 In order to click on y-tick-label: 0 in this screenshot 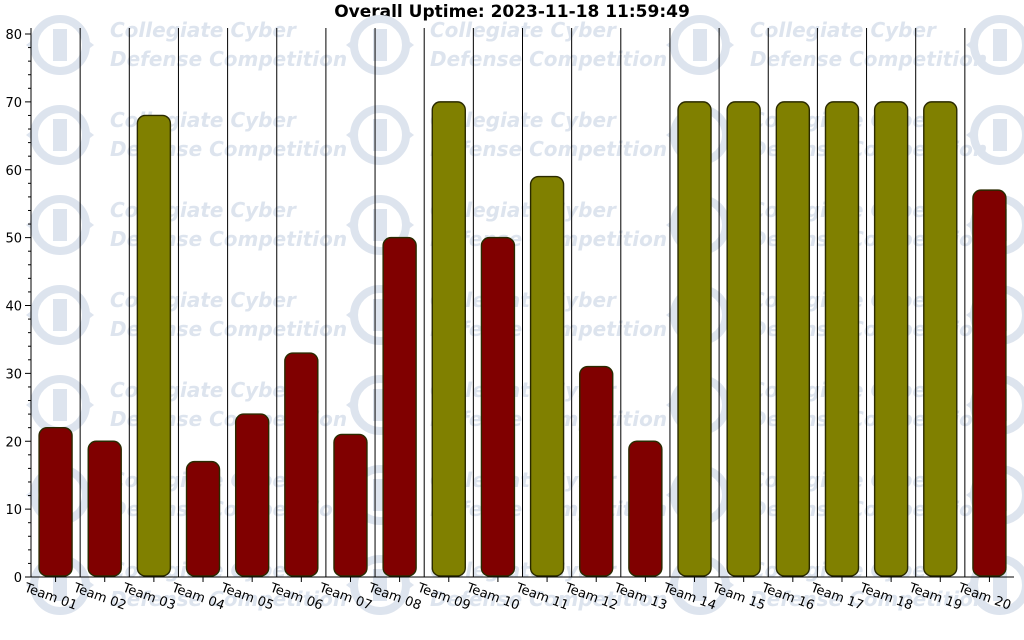, I will do `click(18, 578)`.